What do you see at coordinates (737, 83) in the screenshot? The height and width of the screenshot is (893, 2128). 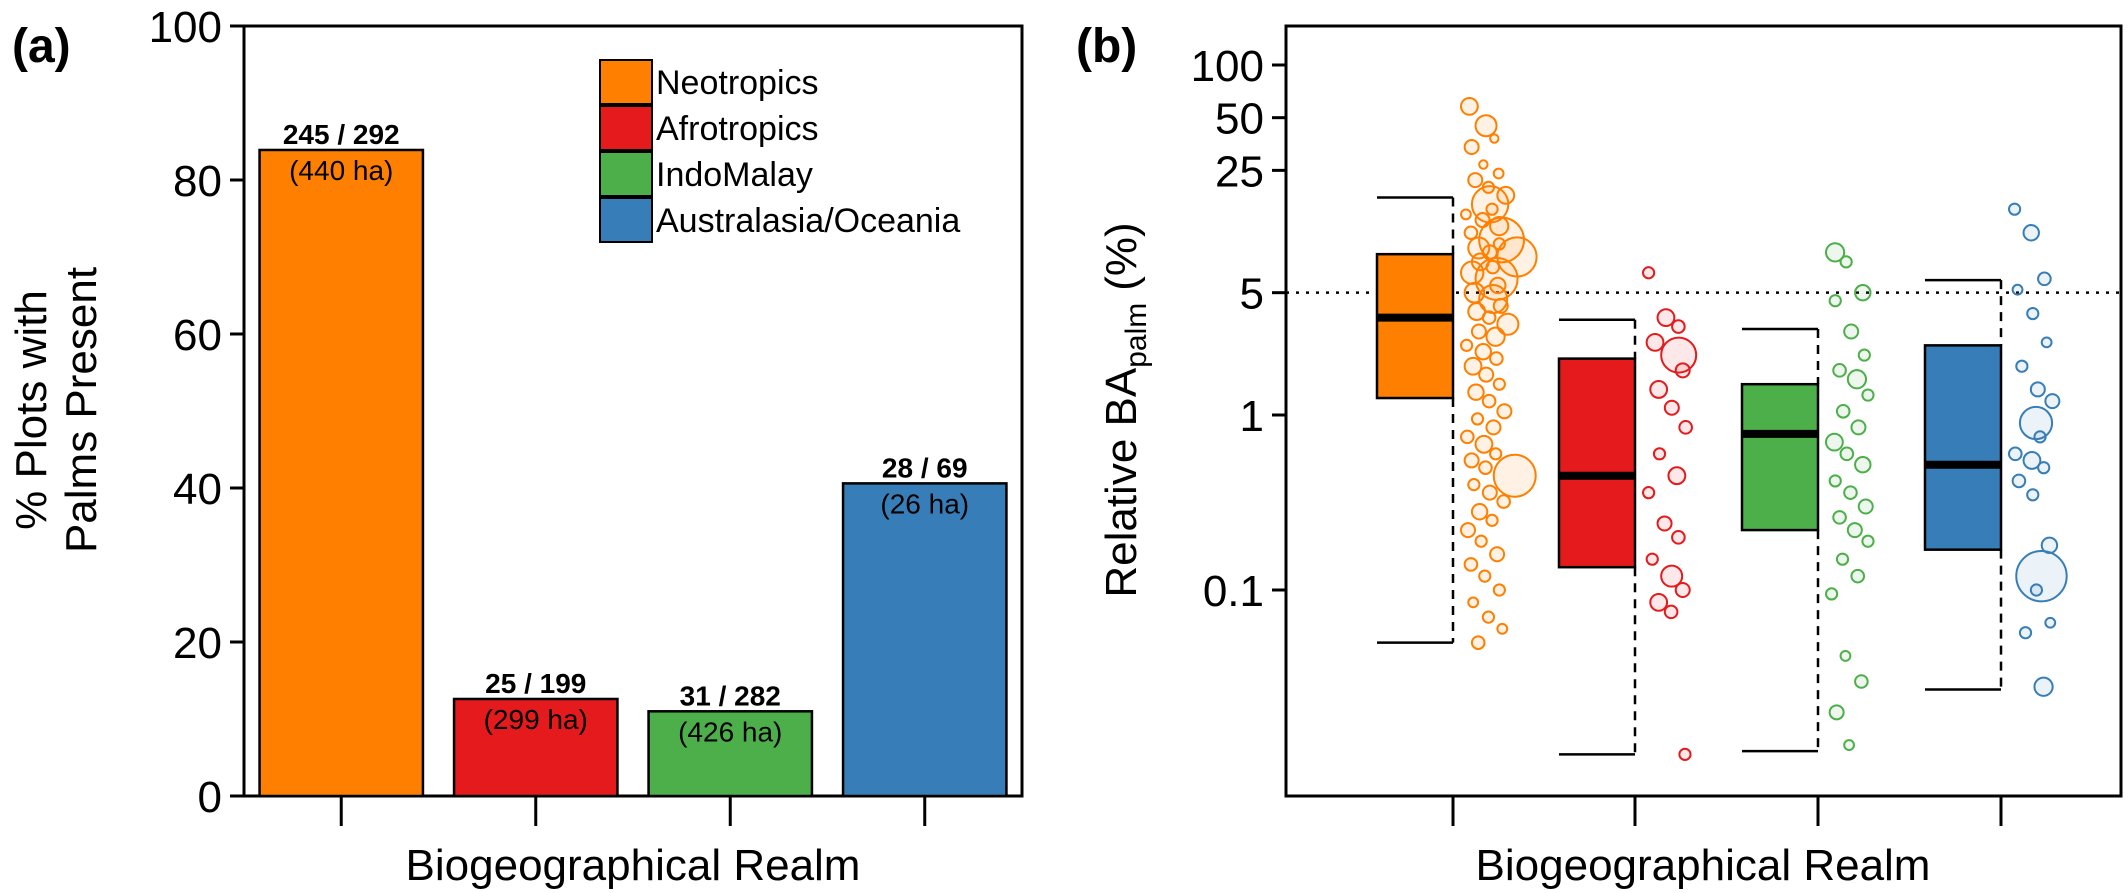 I see `legend-label: Neotropics` at bounding box center [737, 83].